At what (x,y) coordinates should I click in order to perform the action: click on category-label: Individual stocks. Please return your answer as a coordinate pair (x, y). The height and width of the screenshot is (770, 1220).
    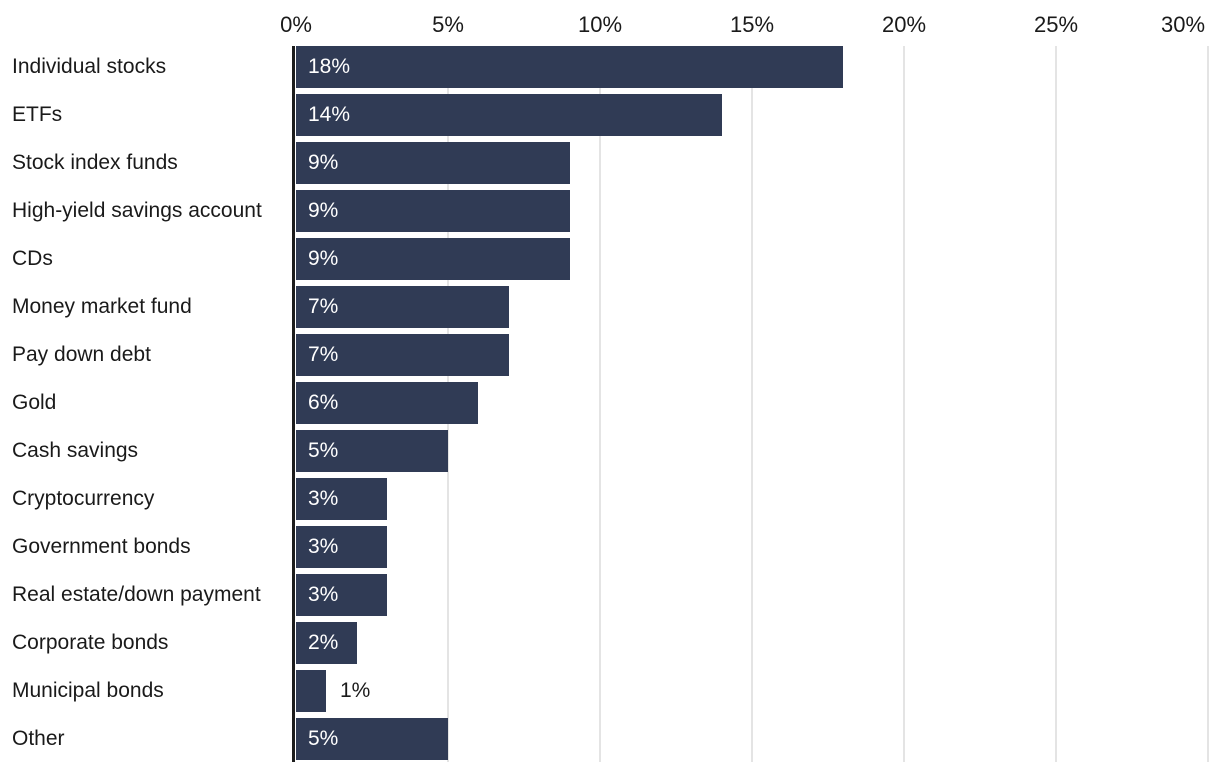
    Looking at the image, I should click on (89, 66).